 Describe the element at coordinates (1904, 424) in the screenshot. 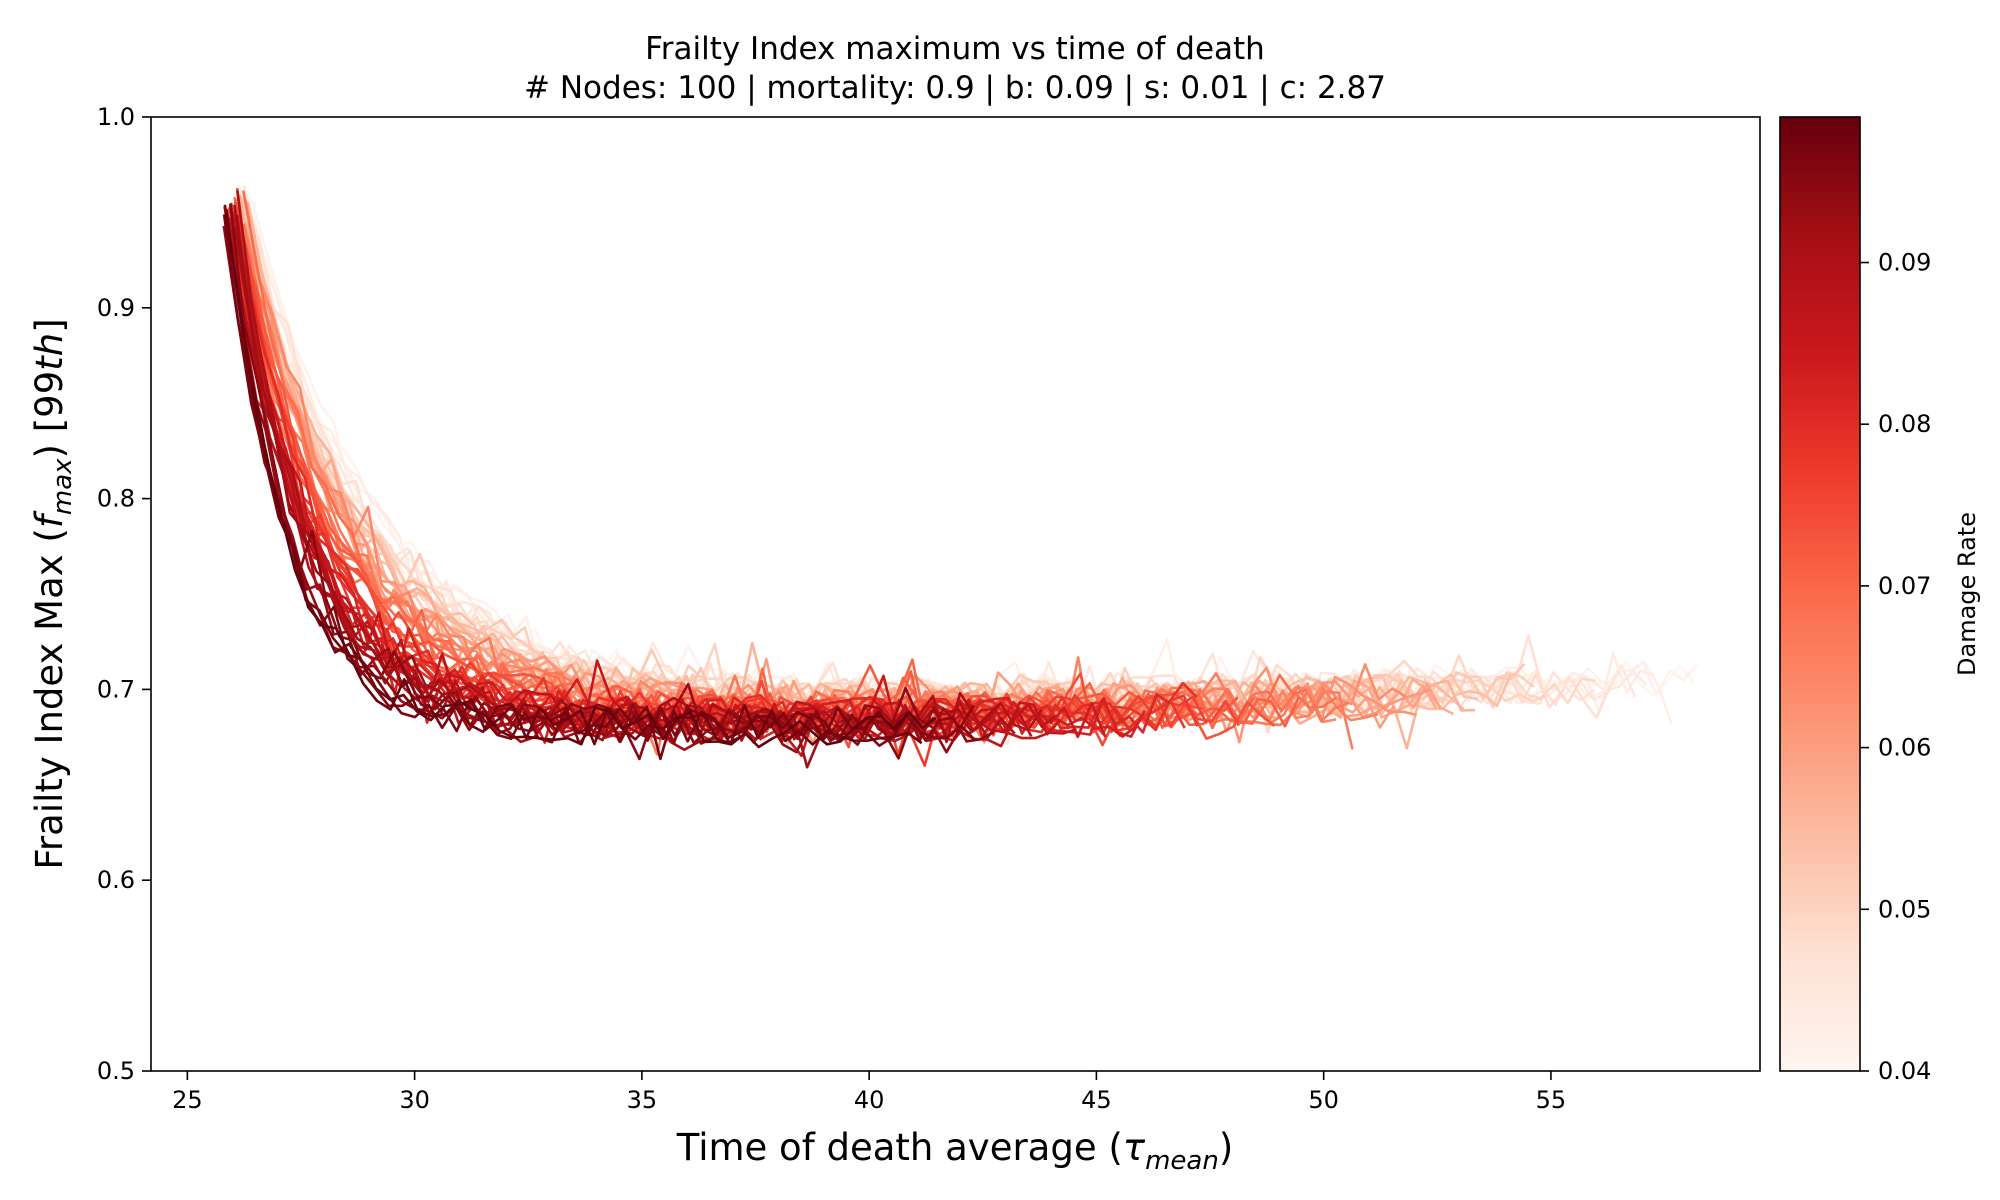

I see `colorbar-tick-label: 0.08` at that location.